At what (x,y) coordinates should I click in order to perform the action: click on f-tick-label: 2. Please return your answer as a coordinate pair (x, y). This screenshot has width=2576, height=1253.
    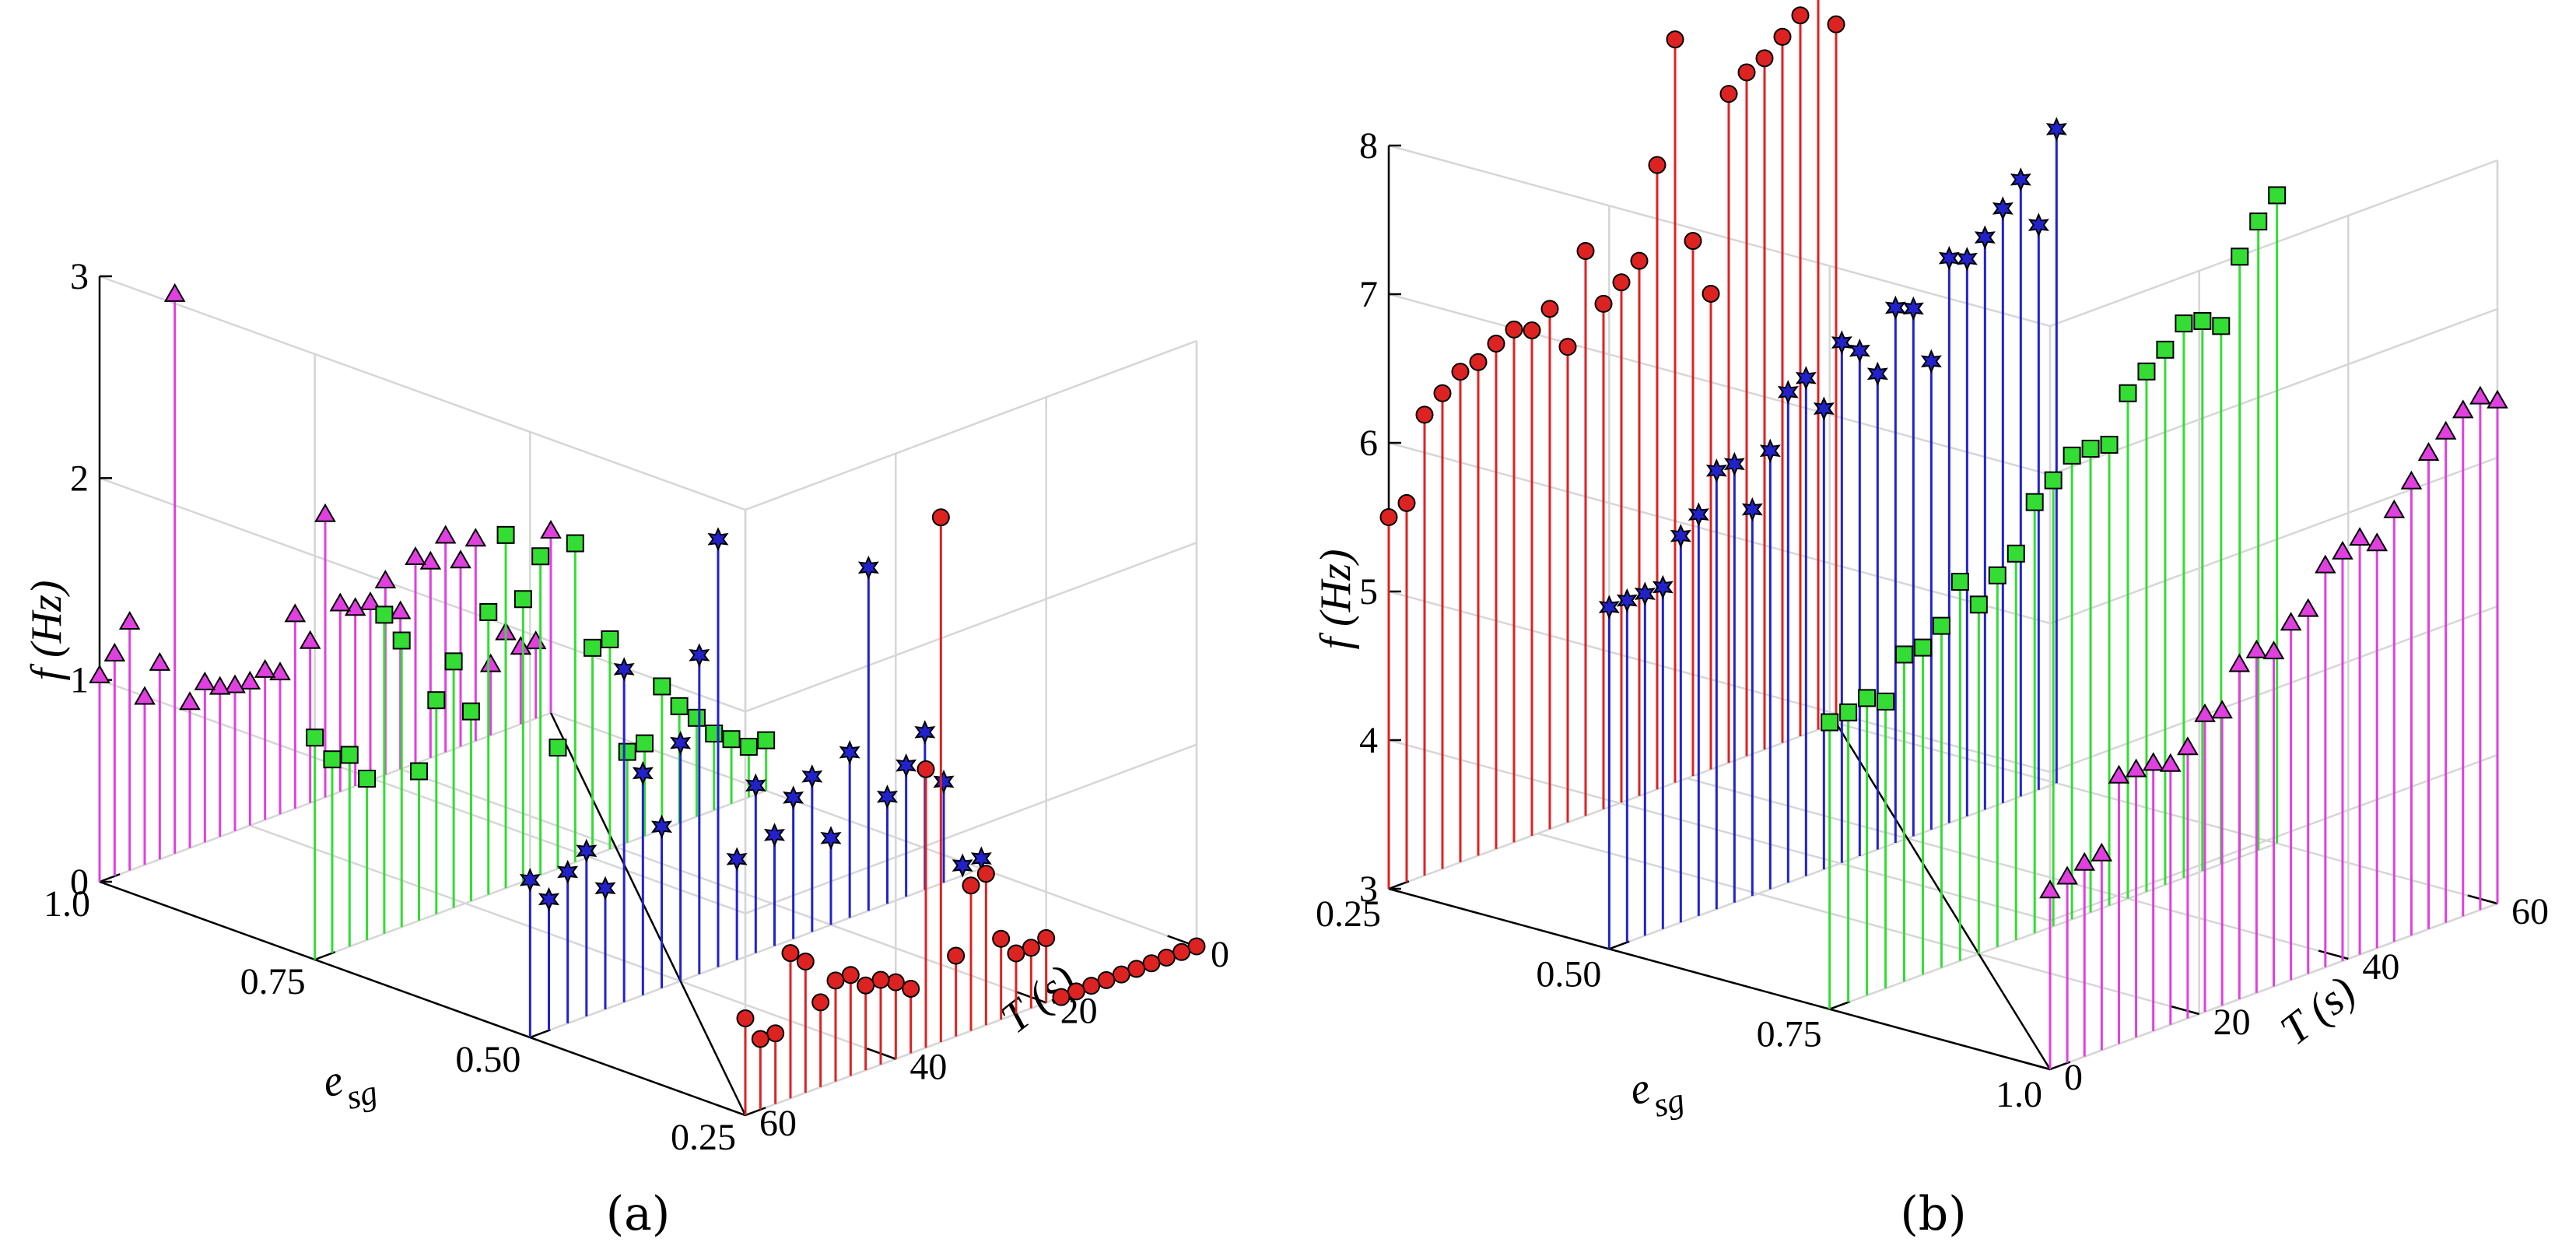
    Looking at the image, I should click on (80, 478).